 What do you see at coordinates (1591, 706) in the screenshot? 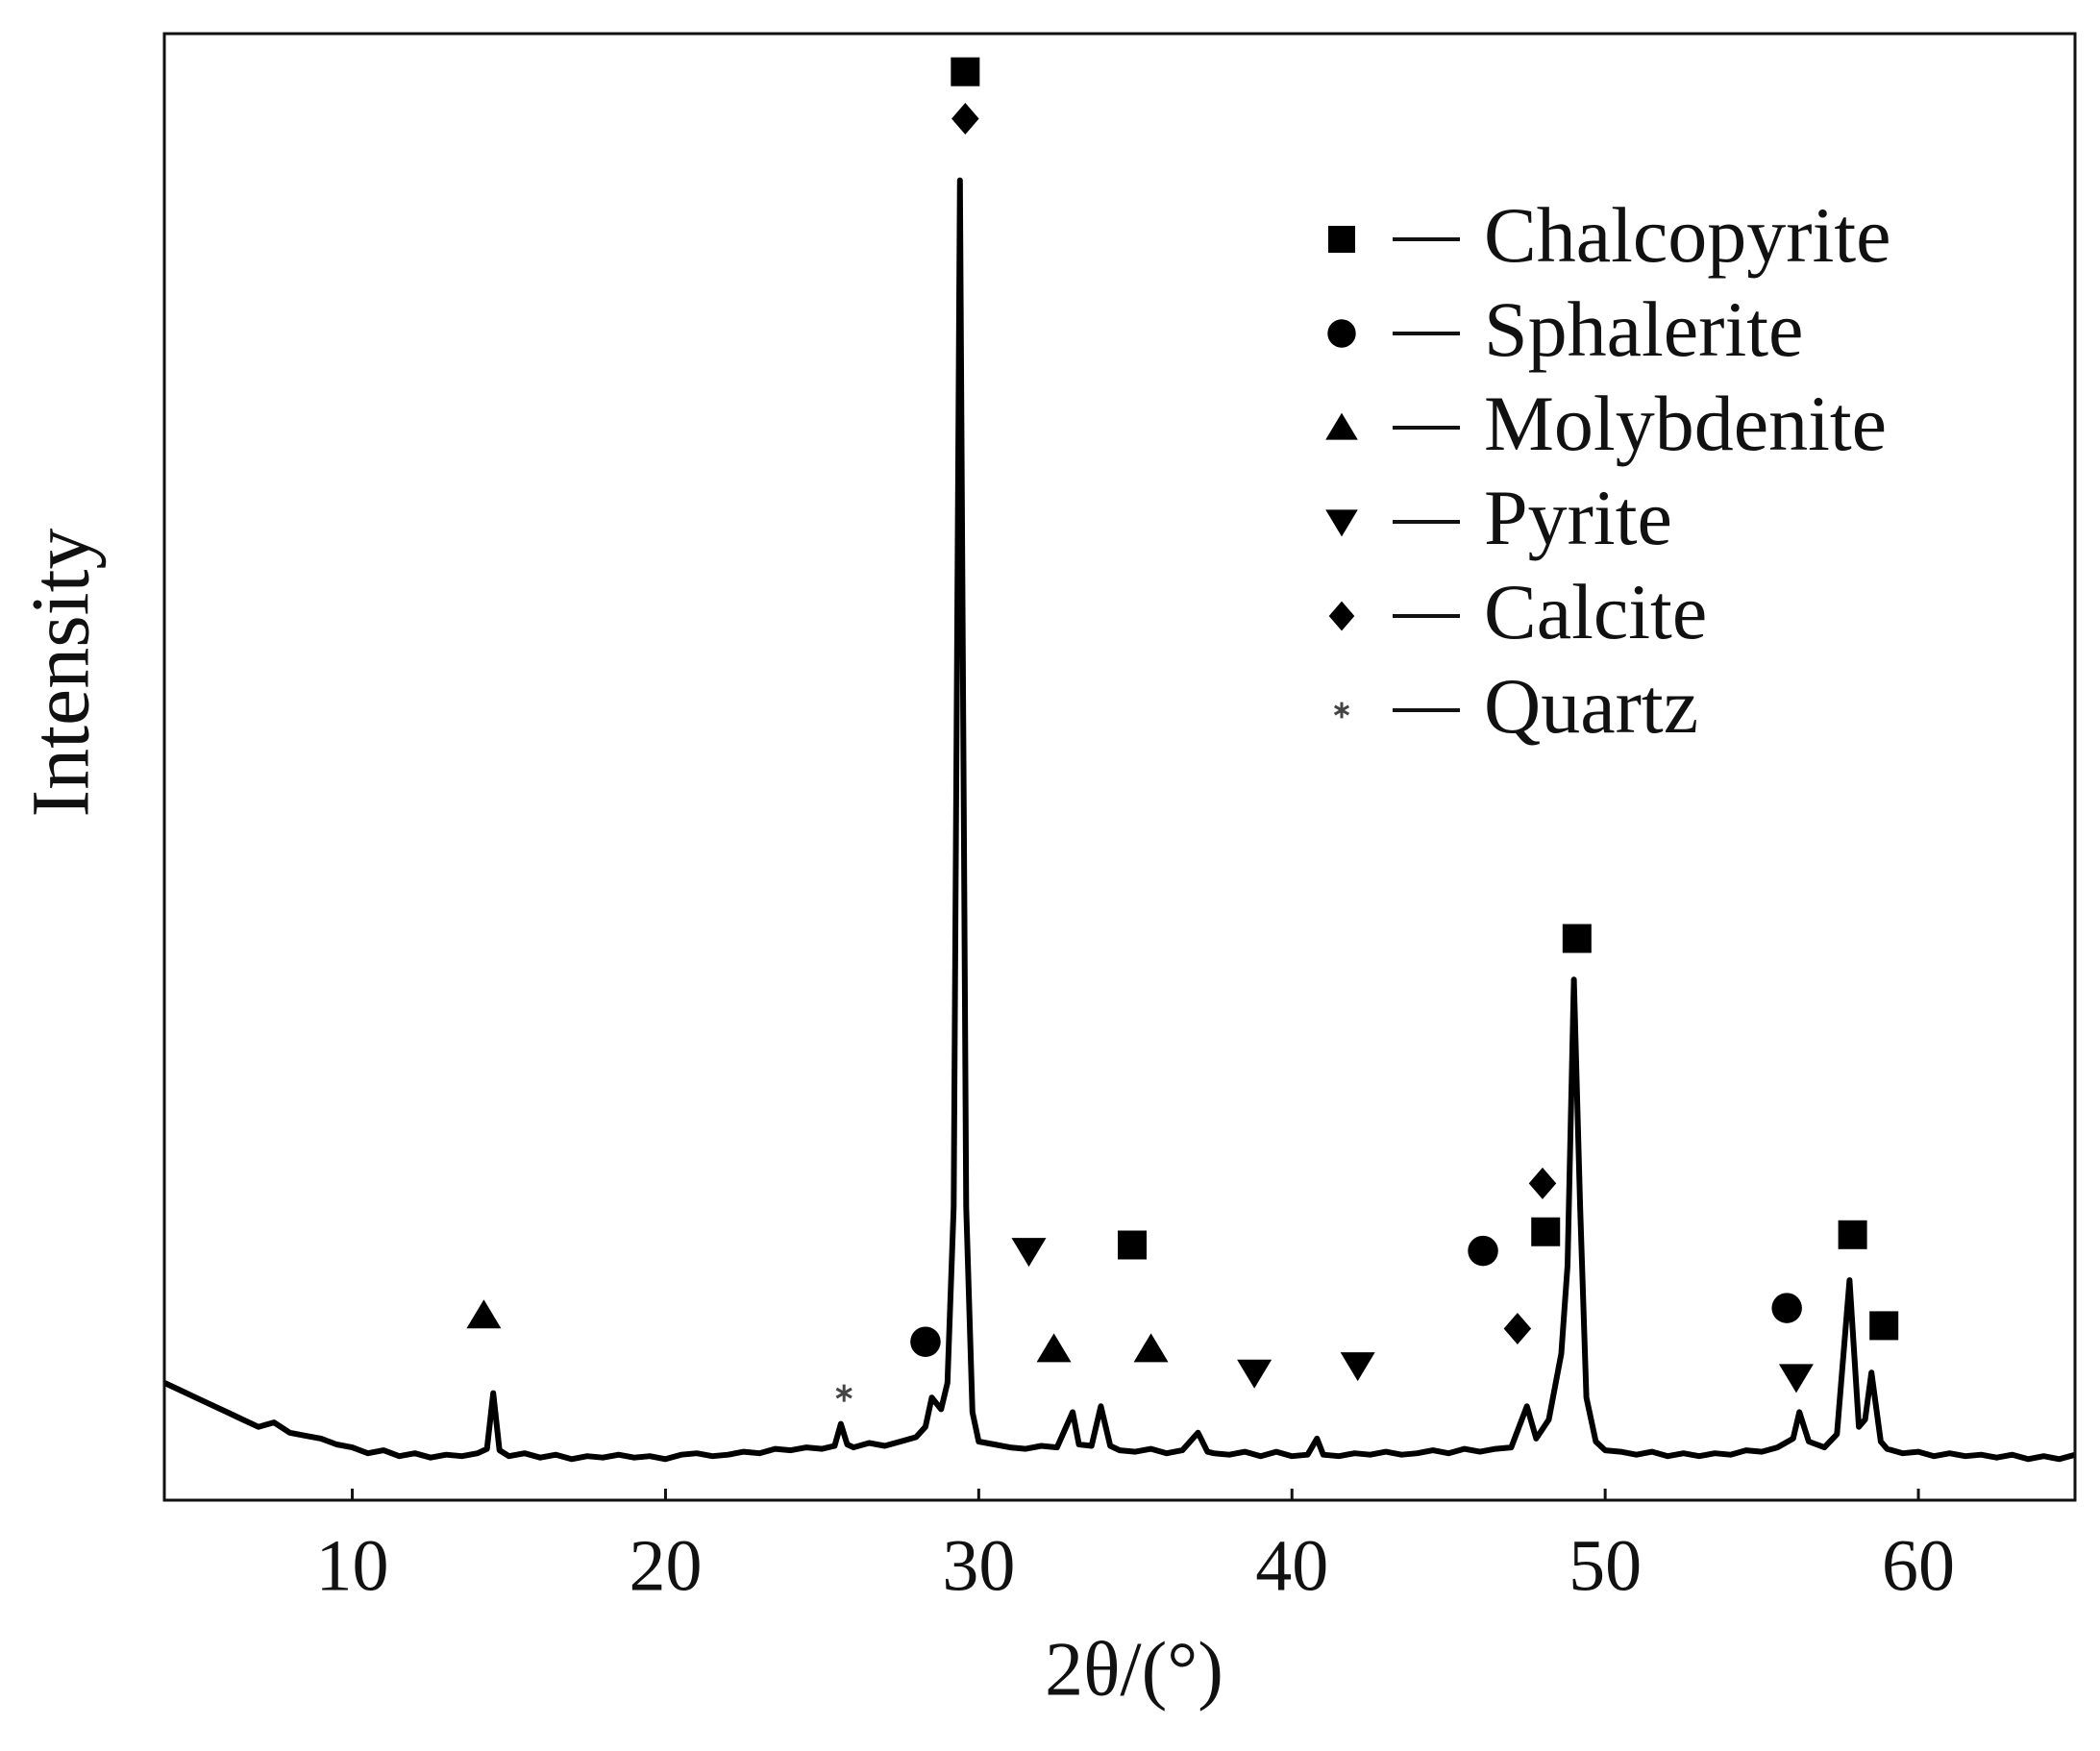
I see `legend-label: Quartz` at bounding box center [1591, 706].